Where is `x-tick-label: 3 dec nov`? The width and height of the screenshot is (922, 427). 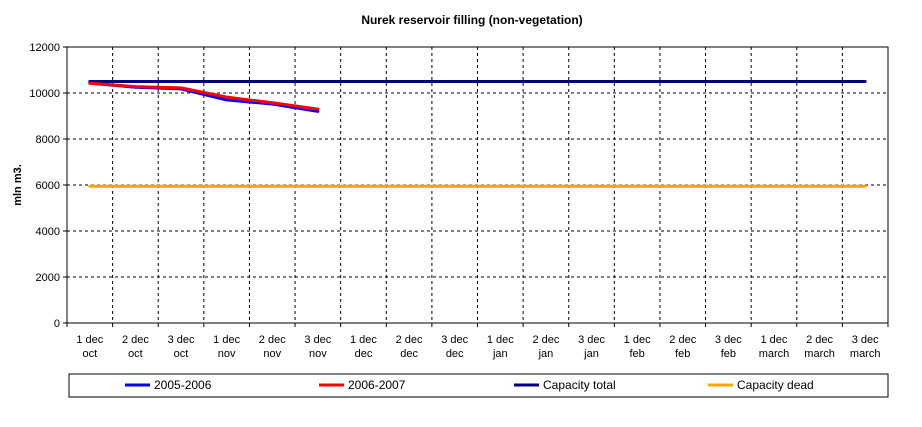 x-tick-label: 3 dec nov is located at coordinates (317, 347).